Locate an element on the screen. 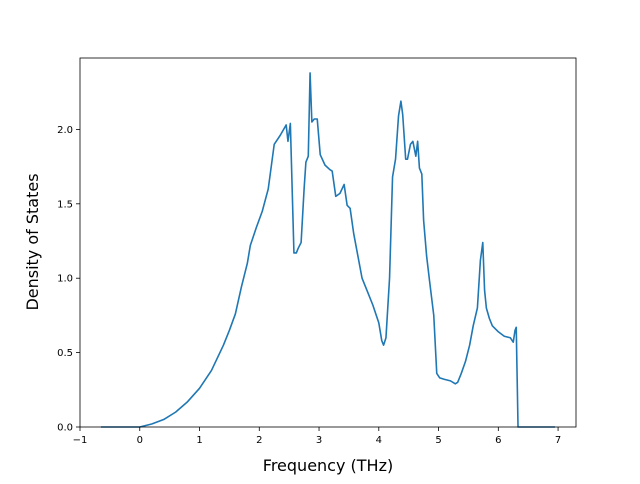 This screenshot has width=640, height=484. x-tick-label: 3 is located at coordinates (319, 440).